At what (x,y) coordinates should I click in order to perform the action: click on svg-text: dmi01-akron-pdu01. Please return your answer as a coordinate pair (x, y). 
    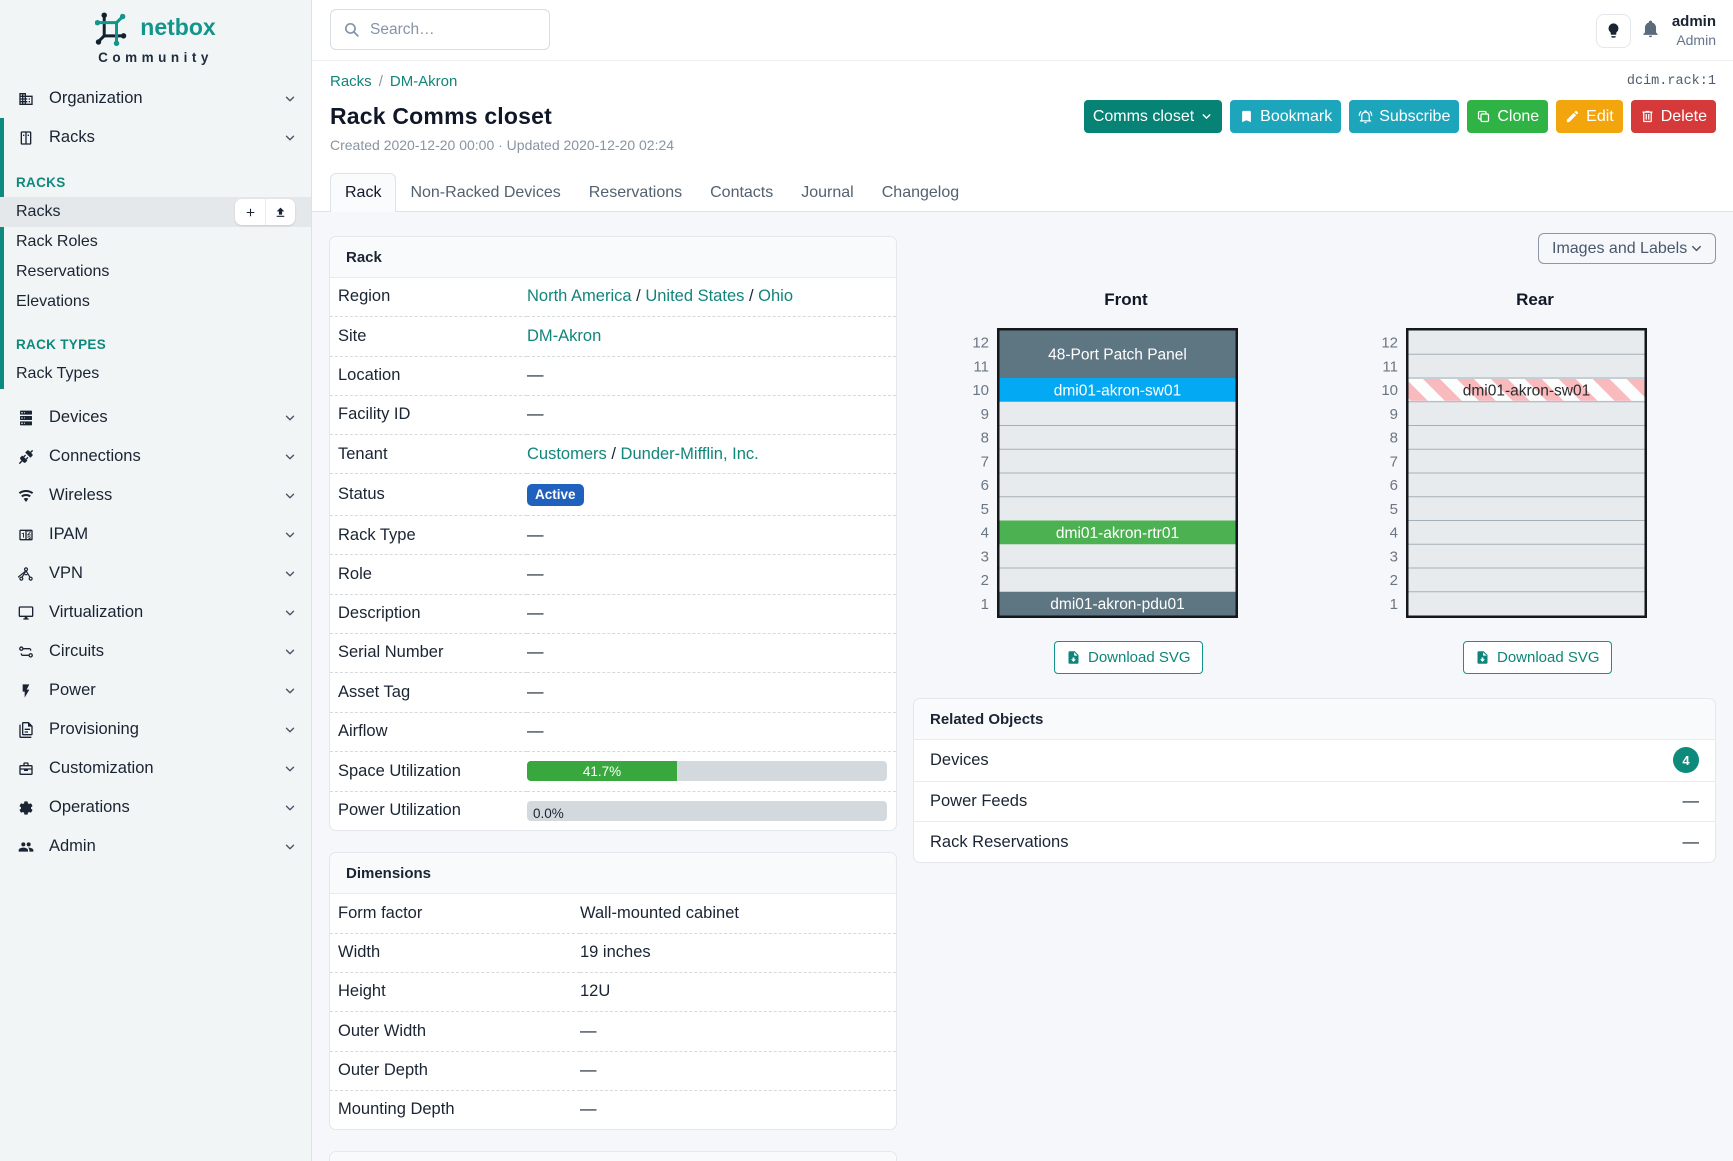
    Looking at the image, I should click on (1117, 604).